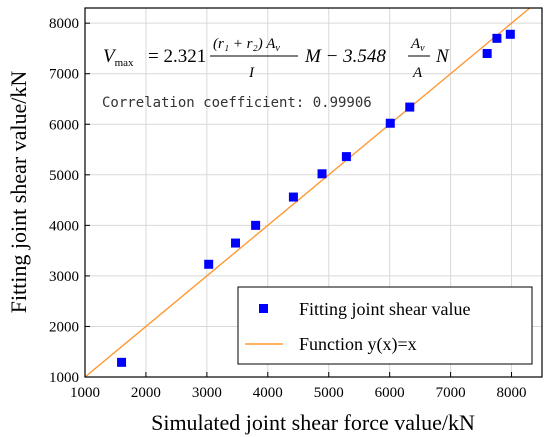 The image size is (550, 437). I want to click on legend-label-fitting: Fitting joint shear value, so click(384, 309).